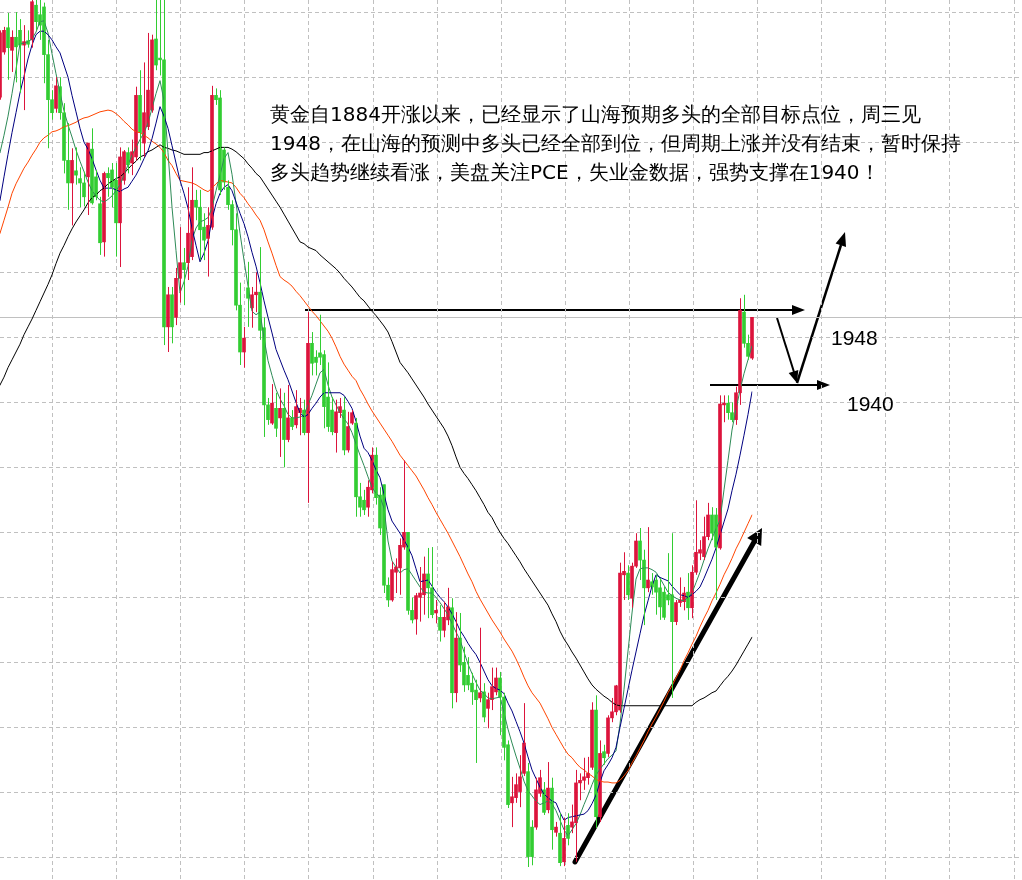  What do you see at coordinates (854, 338) in the screenshot?
I see `text: 1948` at bounding box center [854, 338].